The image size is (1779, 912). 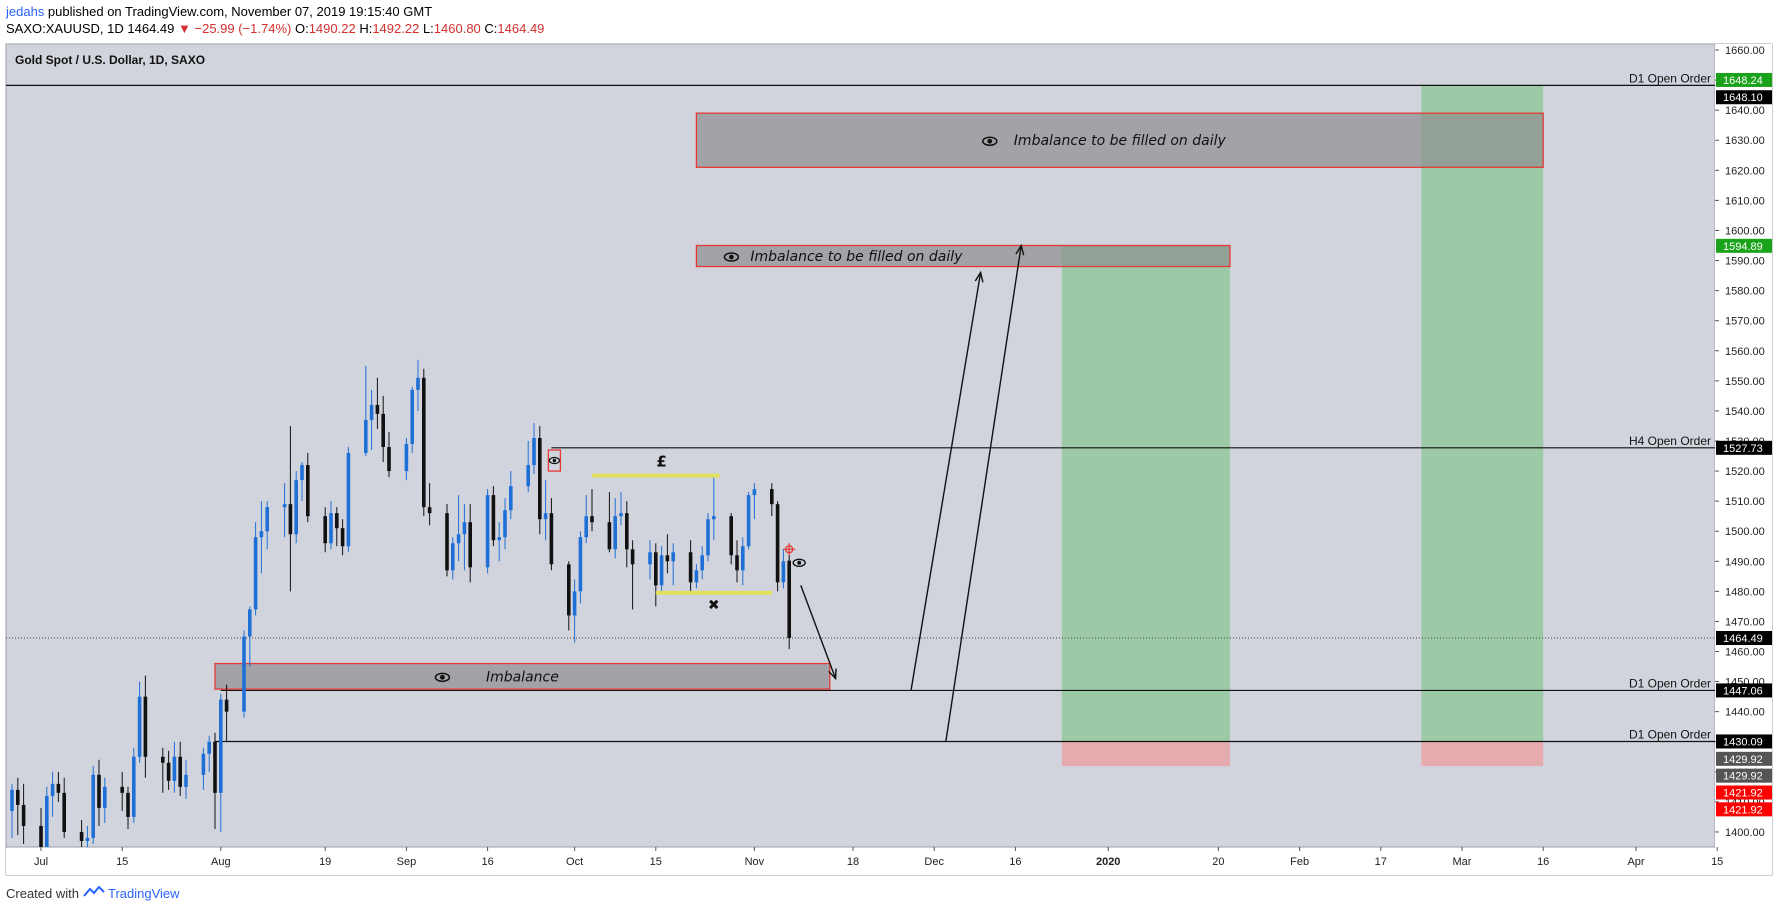 I want to click on y-tick-label: 1660.00, so click(x=1745, y=51).